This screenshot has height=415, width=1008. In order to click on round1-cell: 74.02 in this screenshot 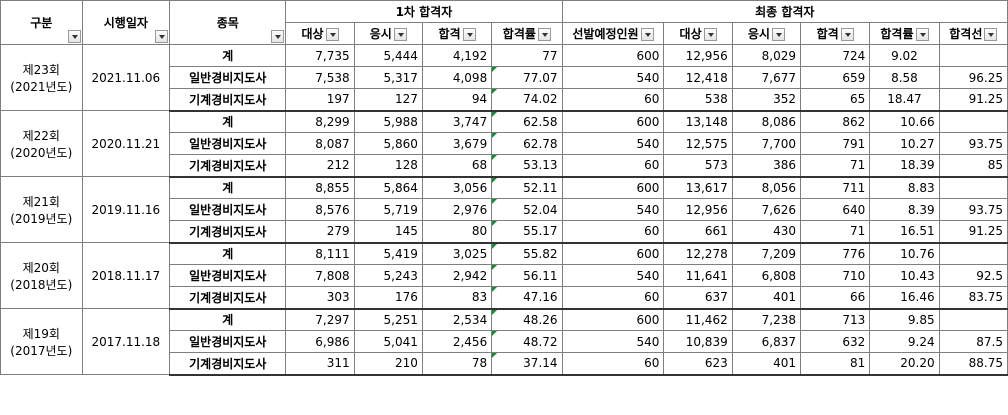, I will do `click(527, 100)`.